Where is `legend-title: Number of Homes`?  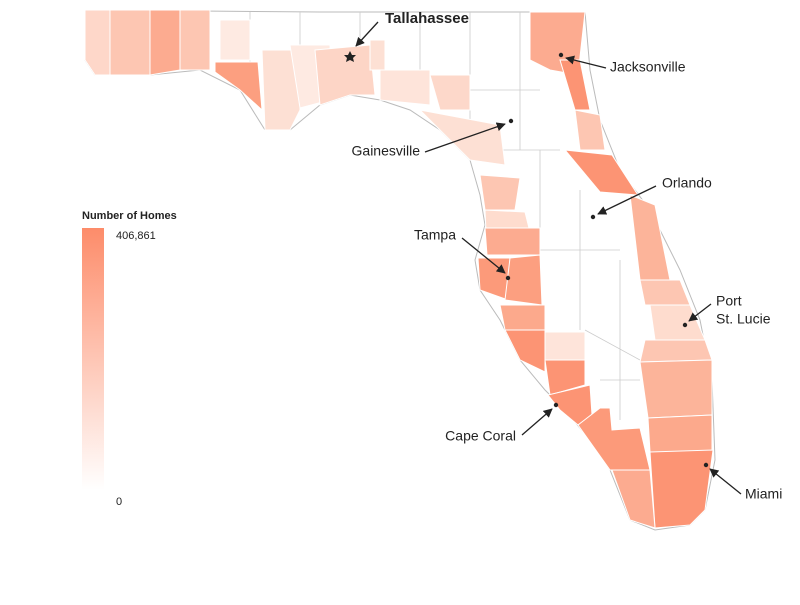 legend-title: Number of Homes is located at coordinates (129, 216).